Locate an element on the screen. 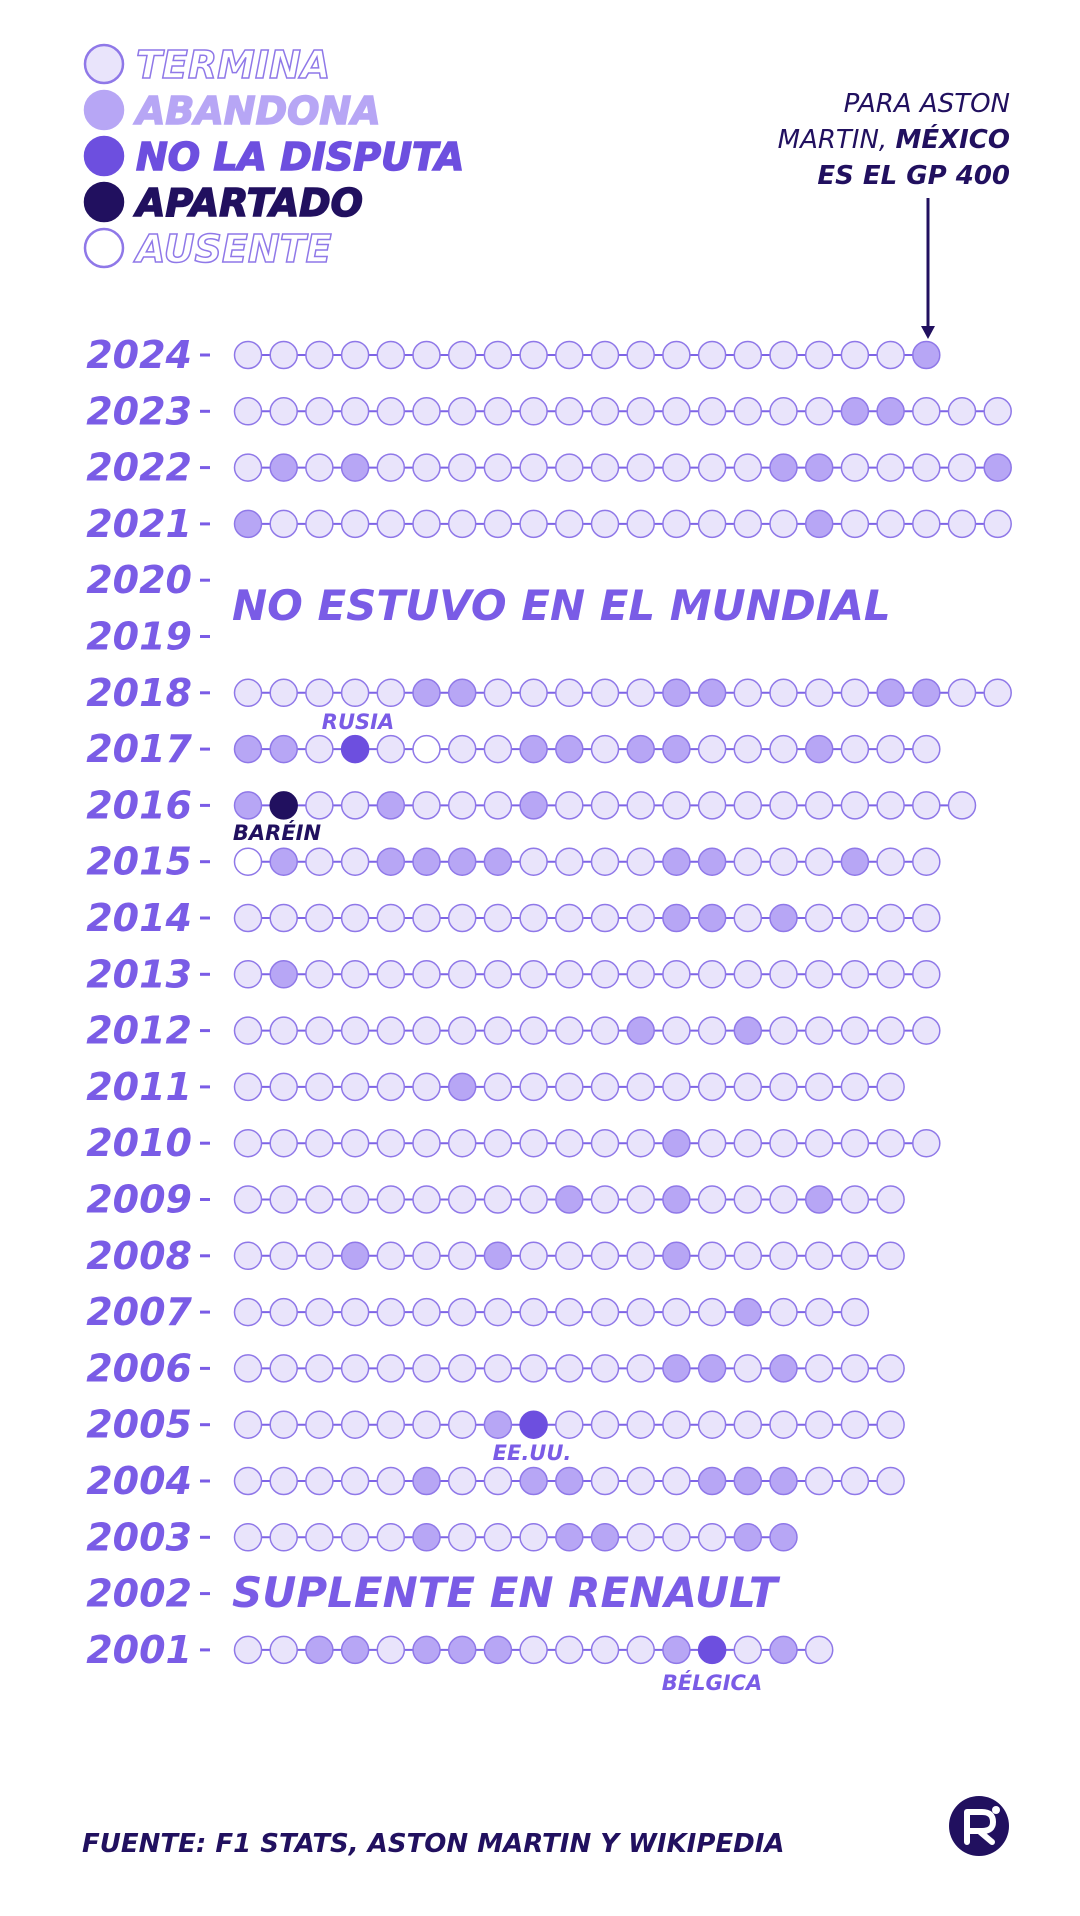  race-dot-2023-15-termina is located at coordinates (748, 411).